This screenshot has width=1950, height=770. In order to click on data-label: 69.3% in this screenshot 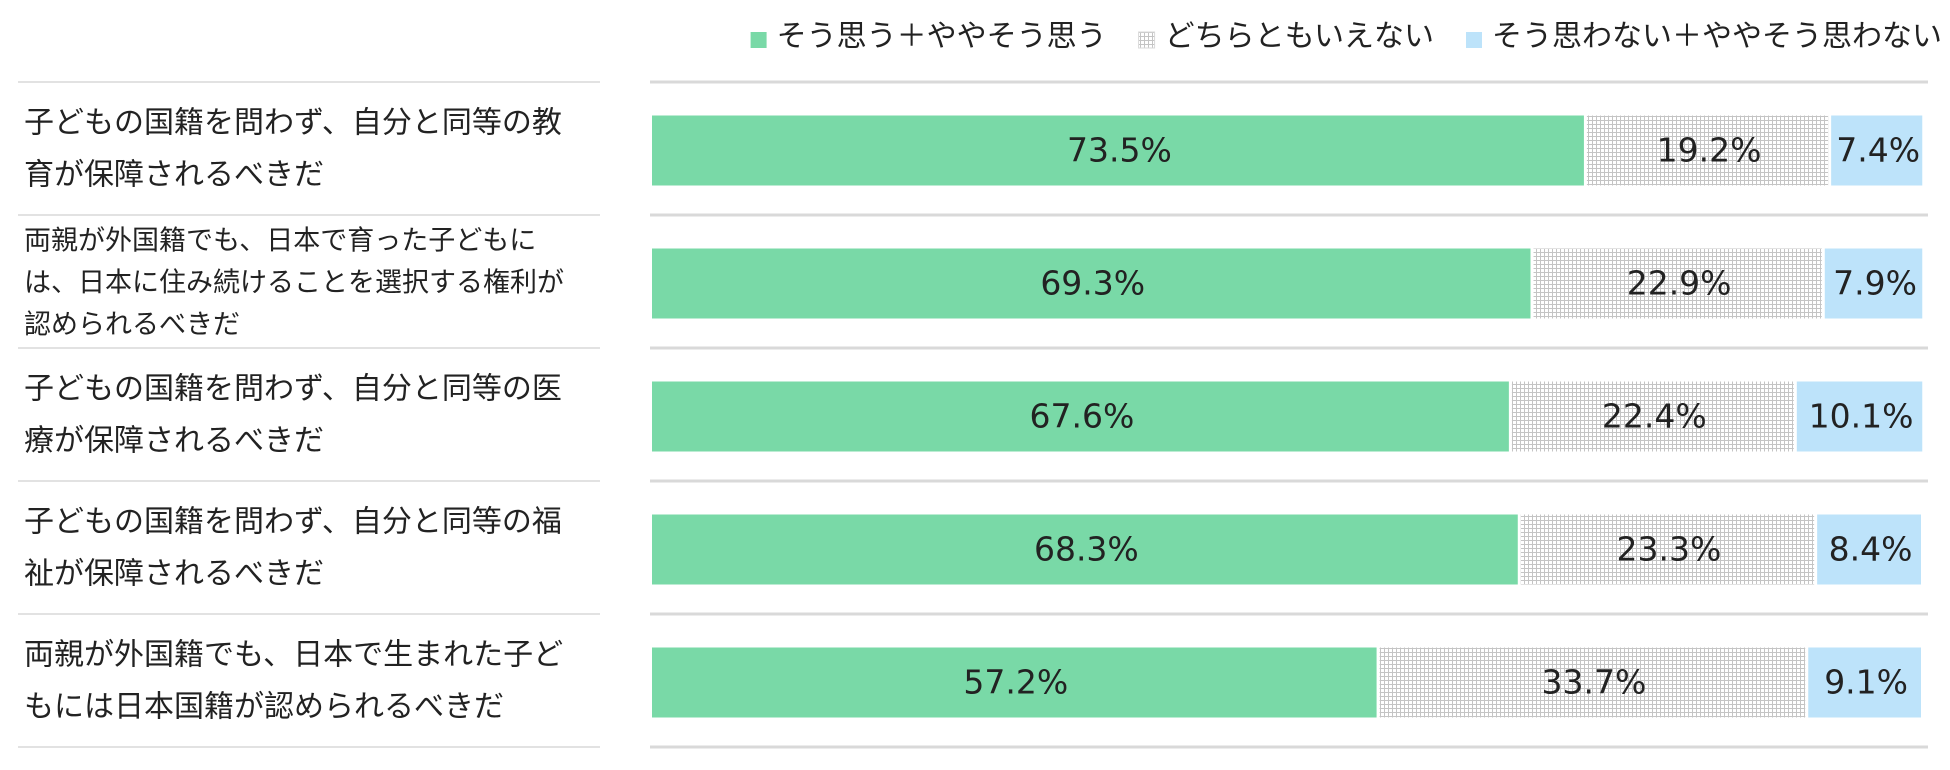, I will do `click(1092, 283)`.